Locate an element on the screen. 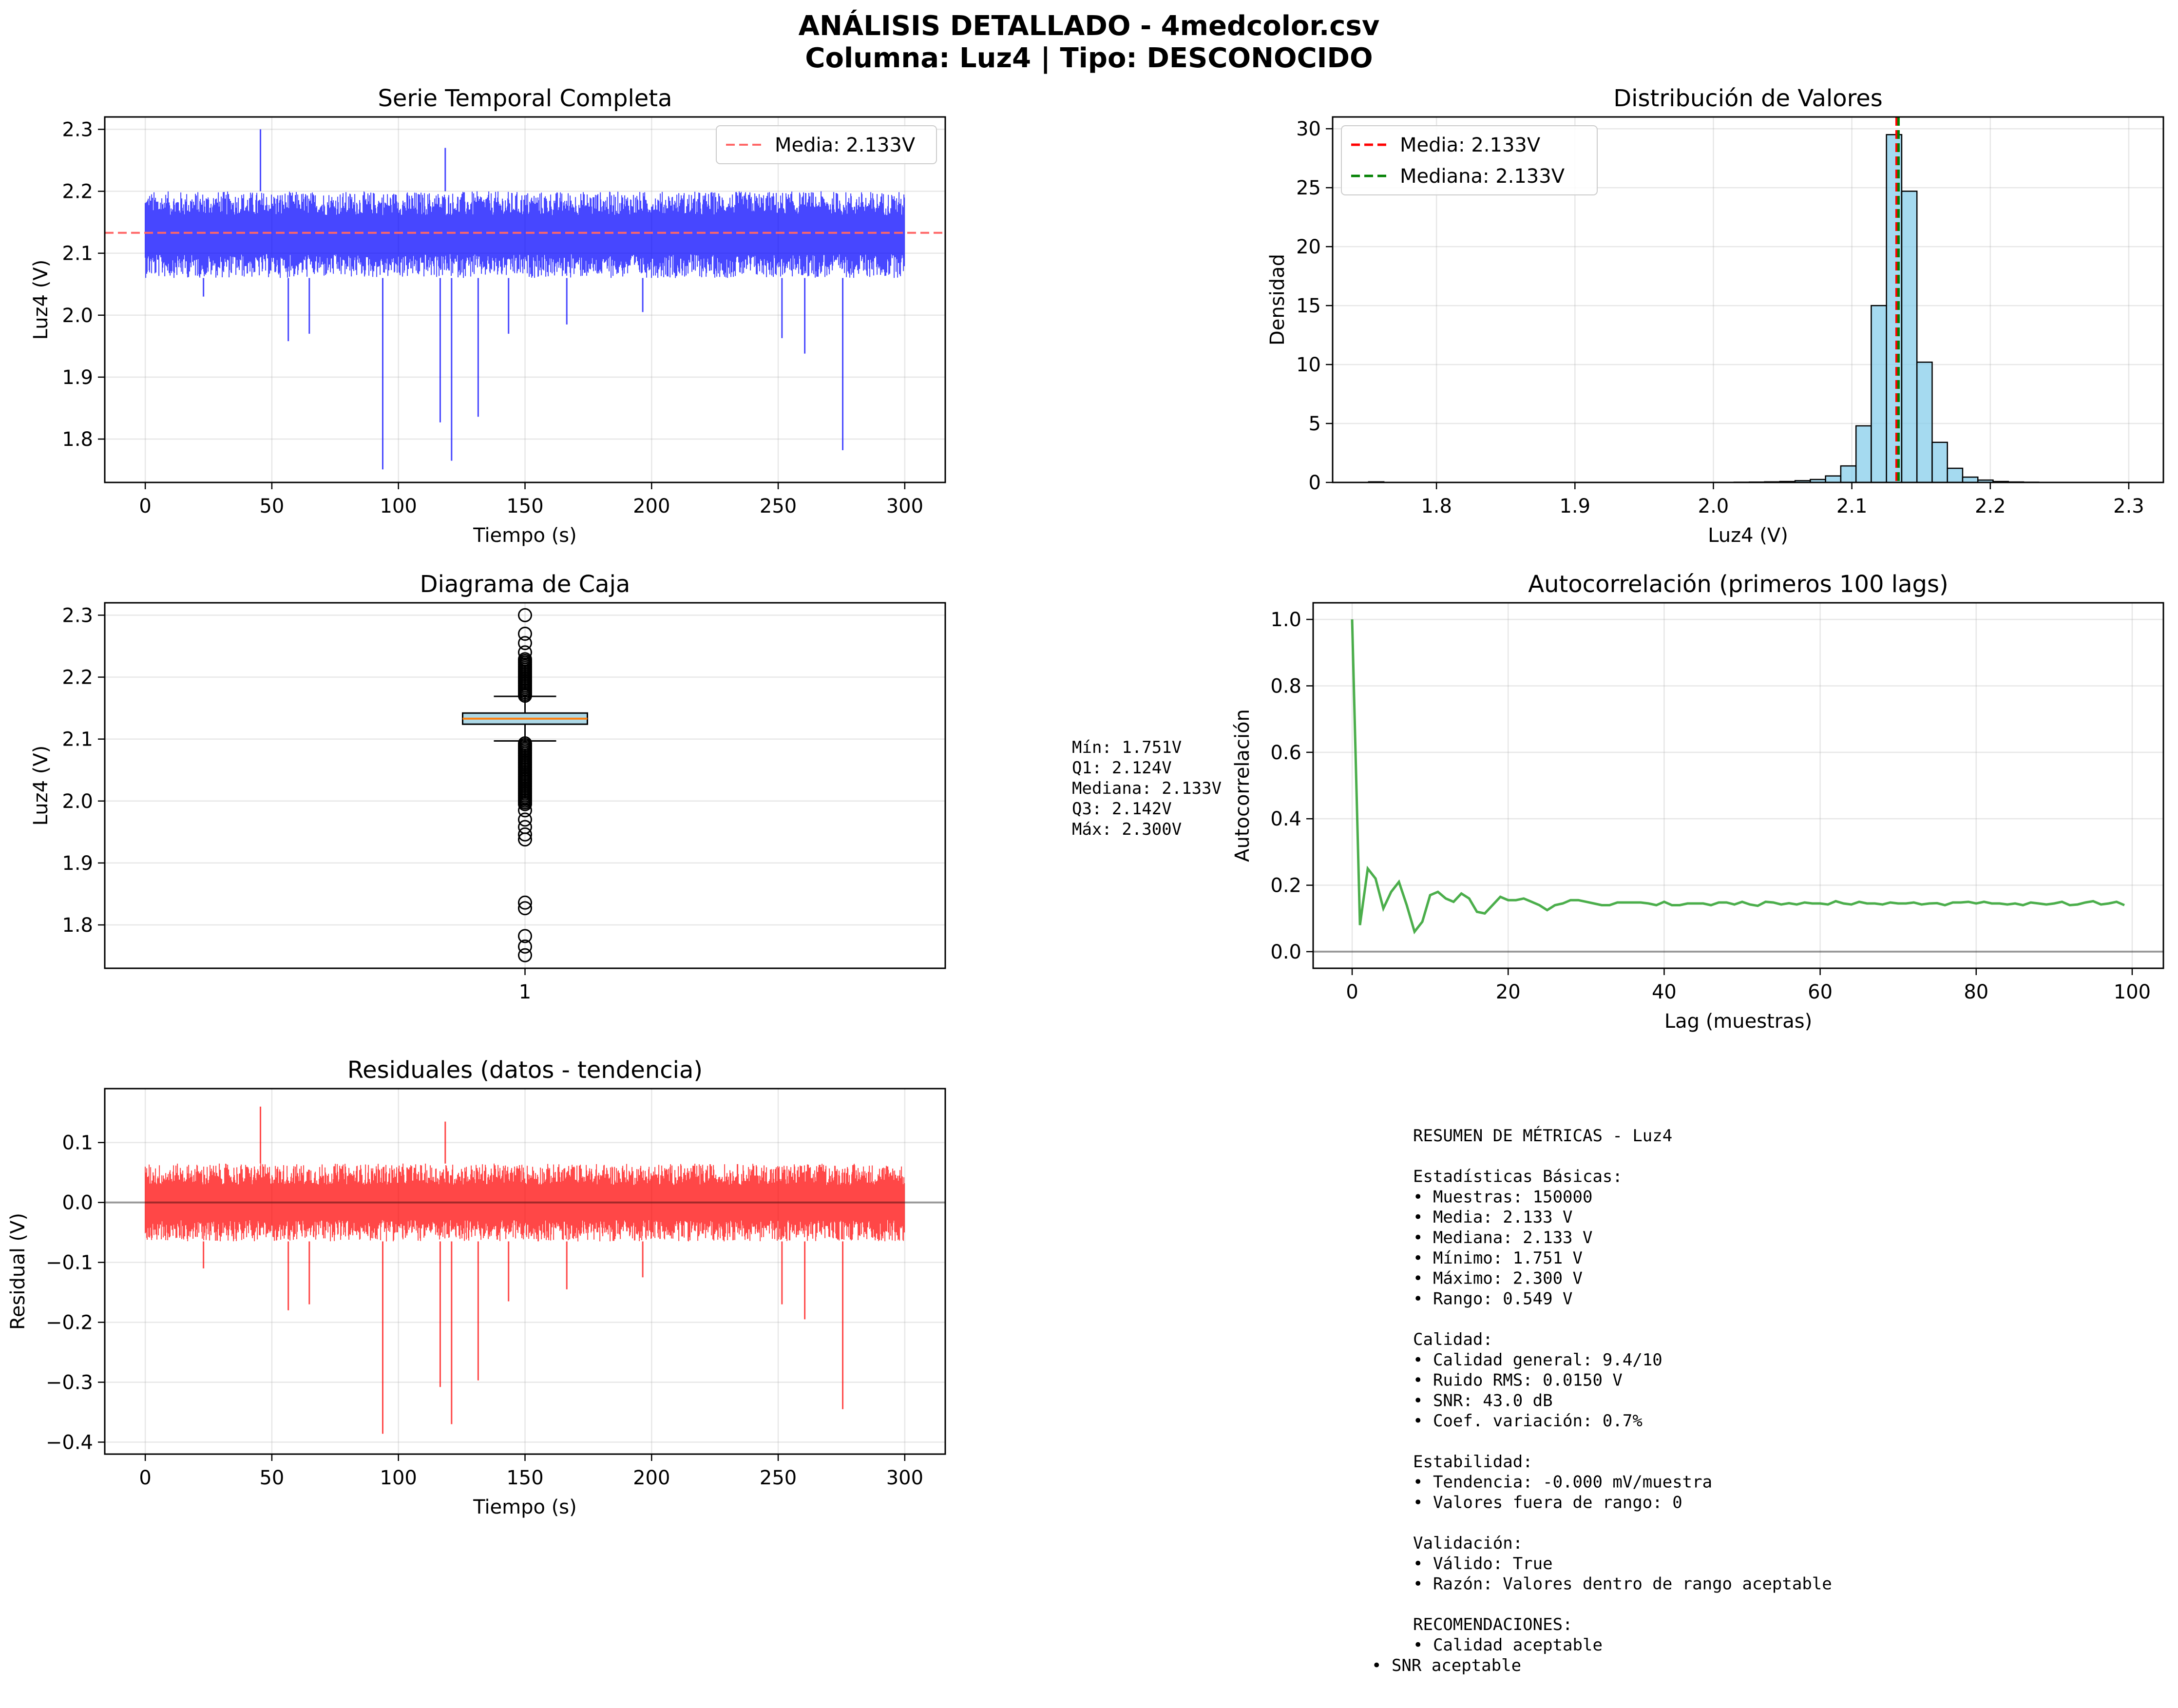  box-stat-line: Mín: 1.751V is located at coordinates (1127, 747).